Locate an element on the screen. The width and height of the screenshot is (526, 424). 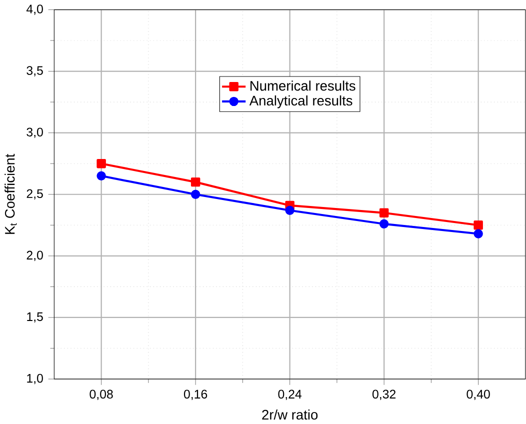
y-tick-label: 1,0 is located at coordinates (35, 379).